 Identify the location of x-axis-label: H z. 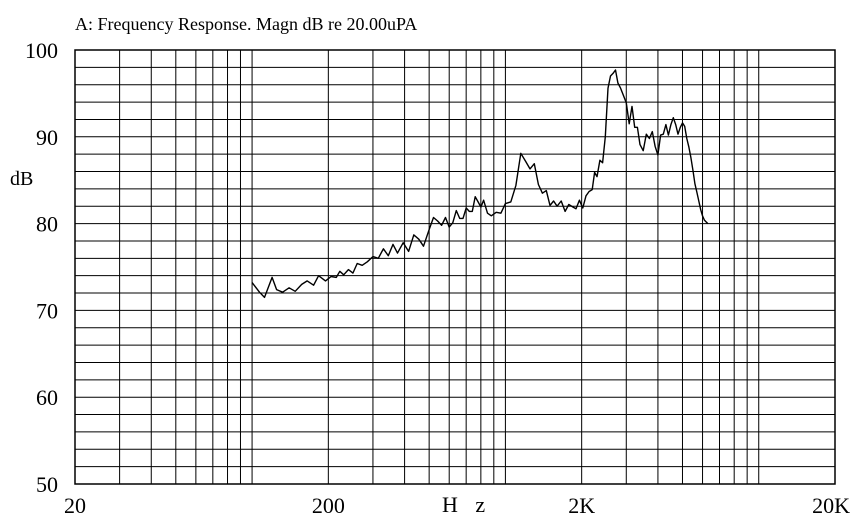
(466, 504).